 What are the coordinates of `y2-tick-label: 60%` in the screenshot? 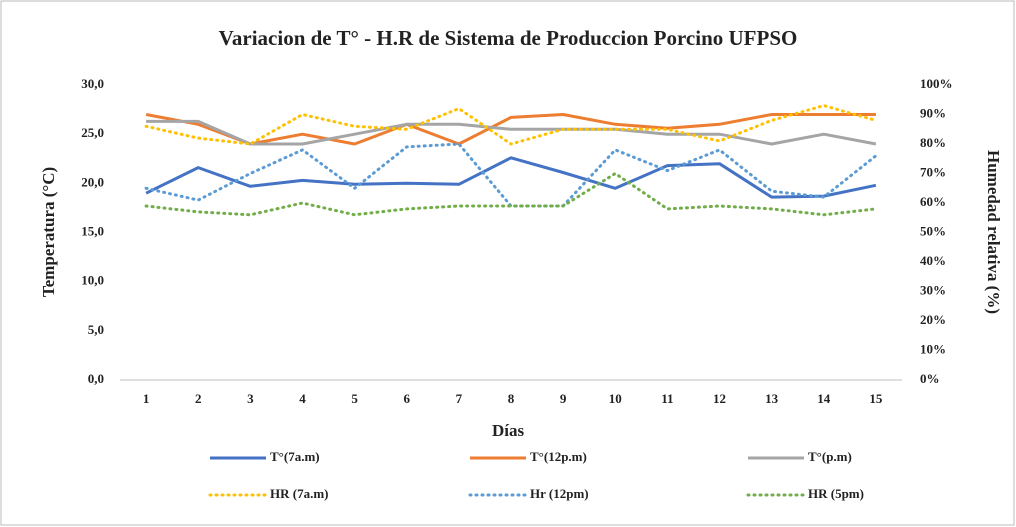 It's located at (933, 201).